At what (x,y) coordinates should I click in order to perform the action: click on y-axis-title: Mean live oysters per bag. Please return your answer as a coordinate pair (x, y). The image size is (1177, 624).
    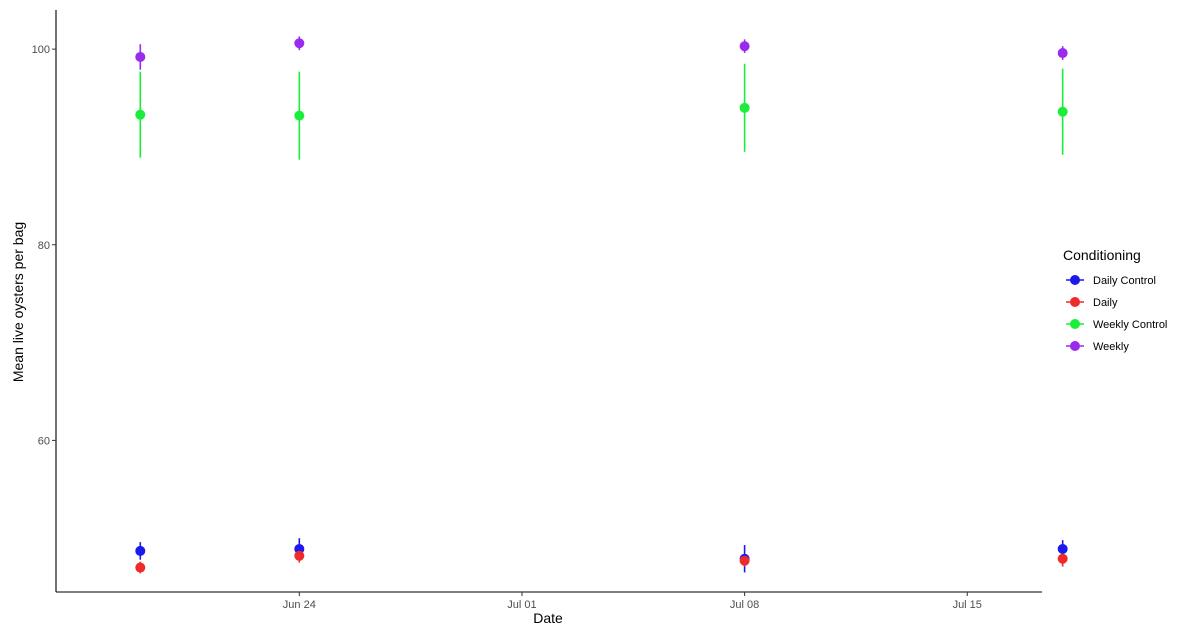
    Looking at the image, I should click on (18, 302).